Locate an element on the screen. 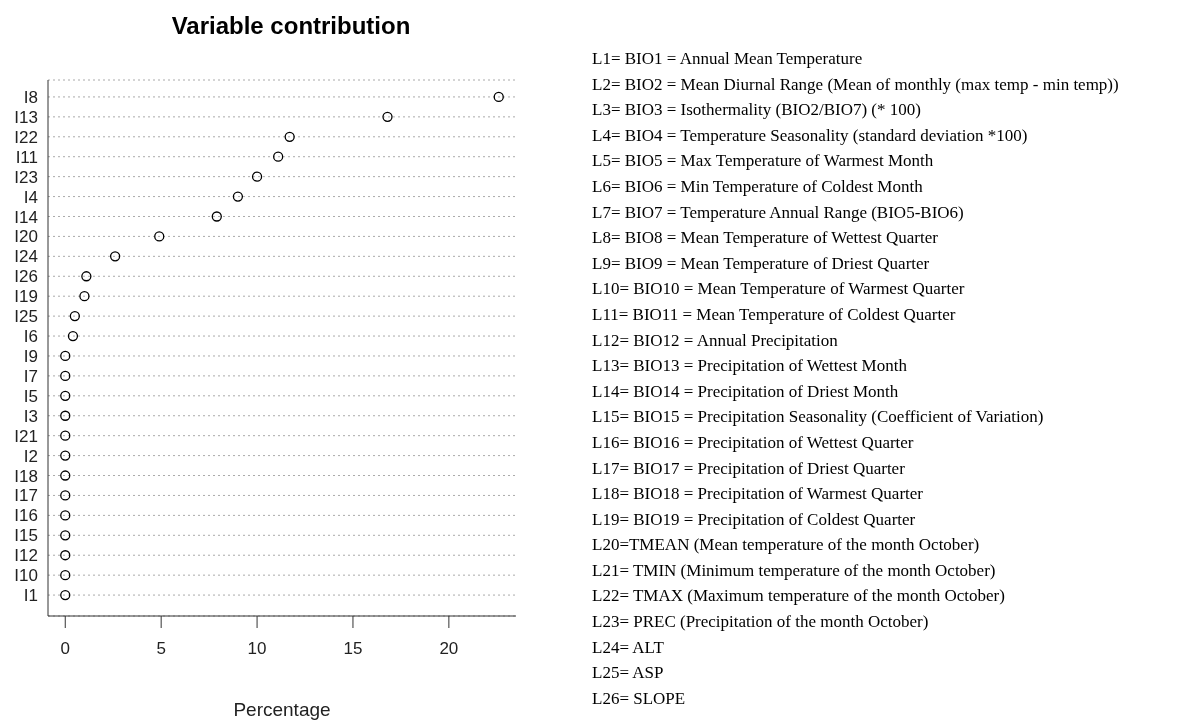 The width and height of the screenshot is (1195, 720). text: L26= SLOPE is located at coordinates (639, 698).